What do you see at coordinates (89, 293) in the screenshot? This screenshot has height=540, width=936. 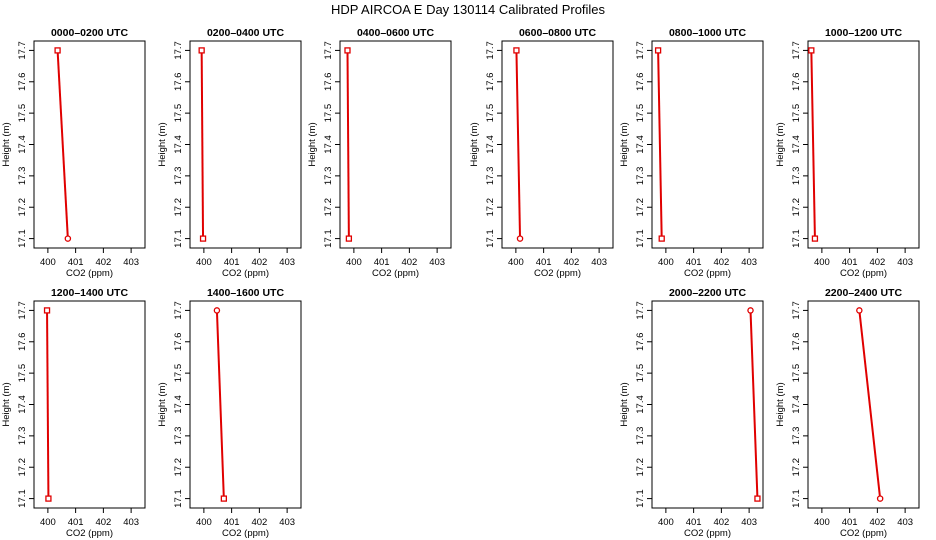 I see `chart-title: 1200–1400 UTC` at bounding box center [89, 293].